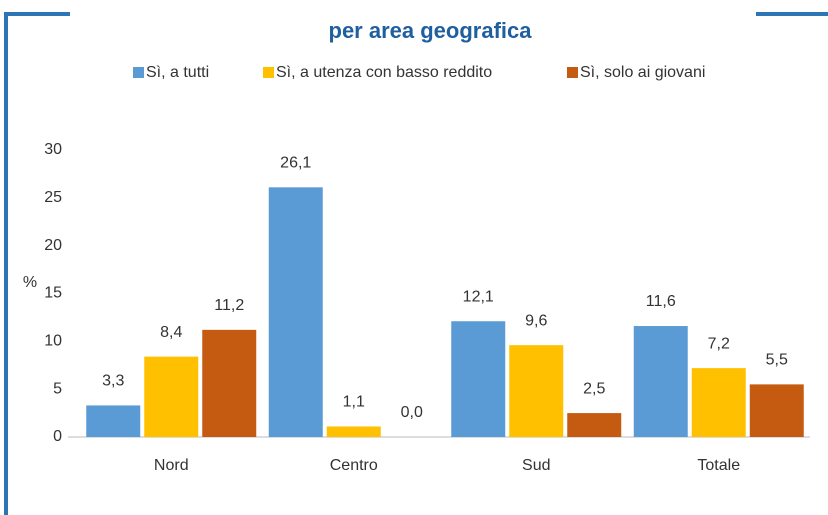 The height and width of the screenshot is (515, 828). I want to click on y-tick-label: 20, so click(53, 245).